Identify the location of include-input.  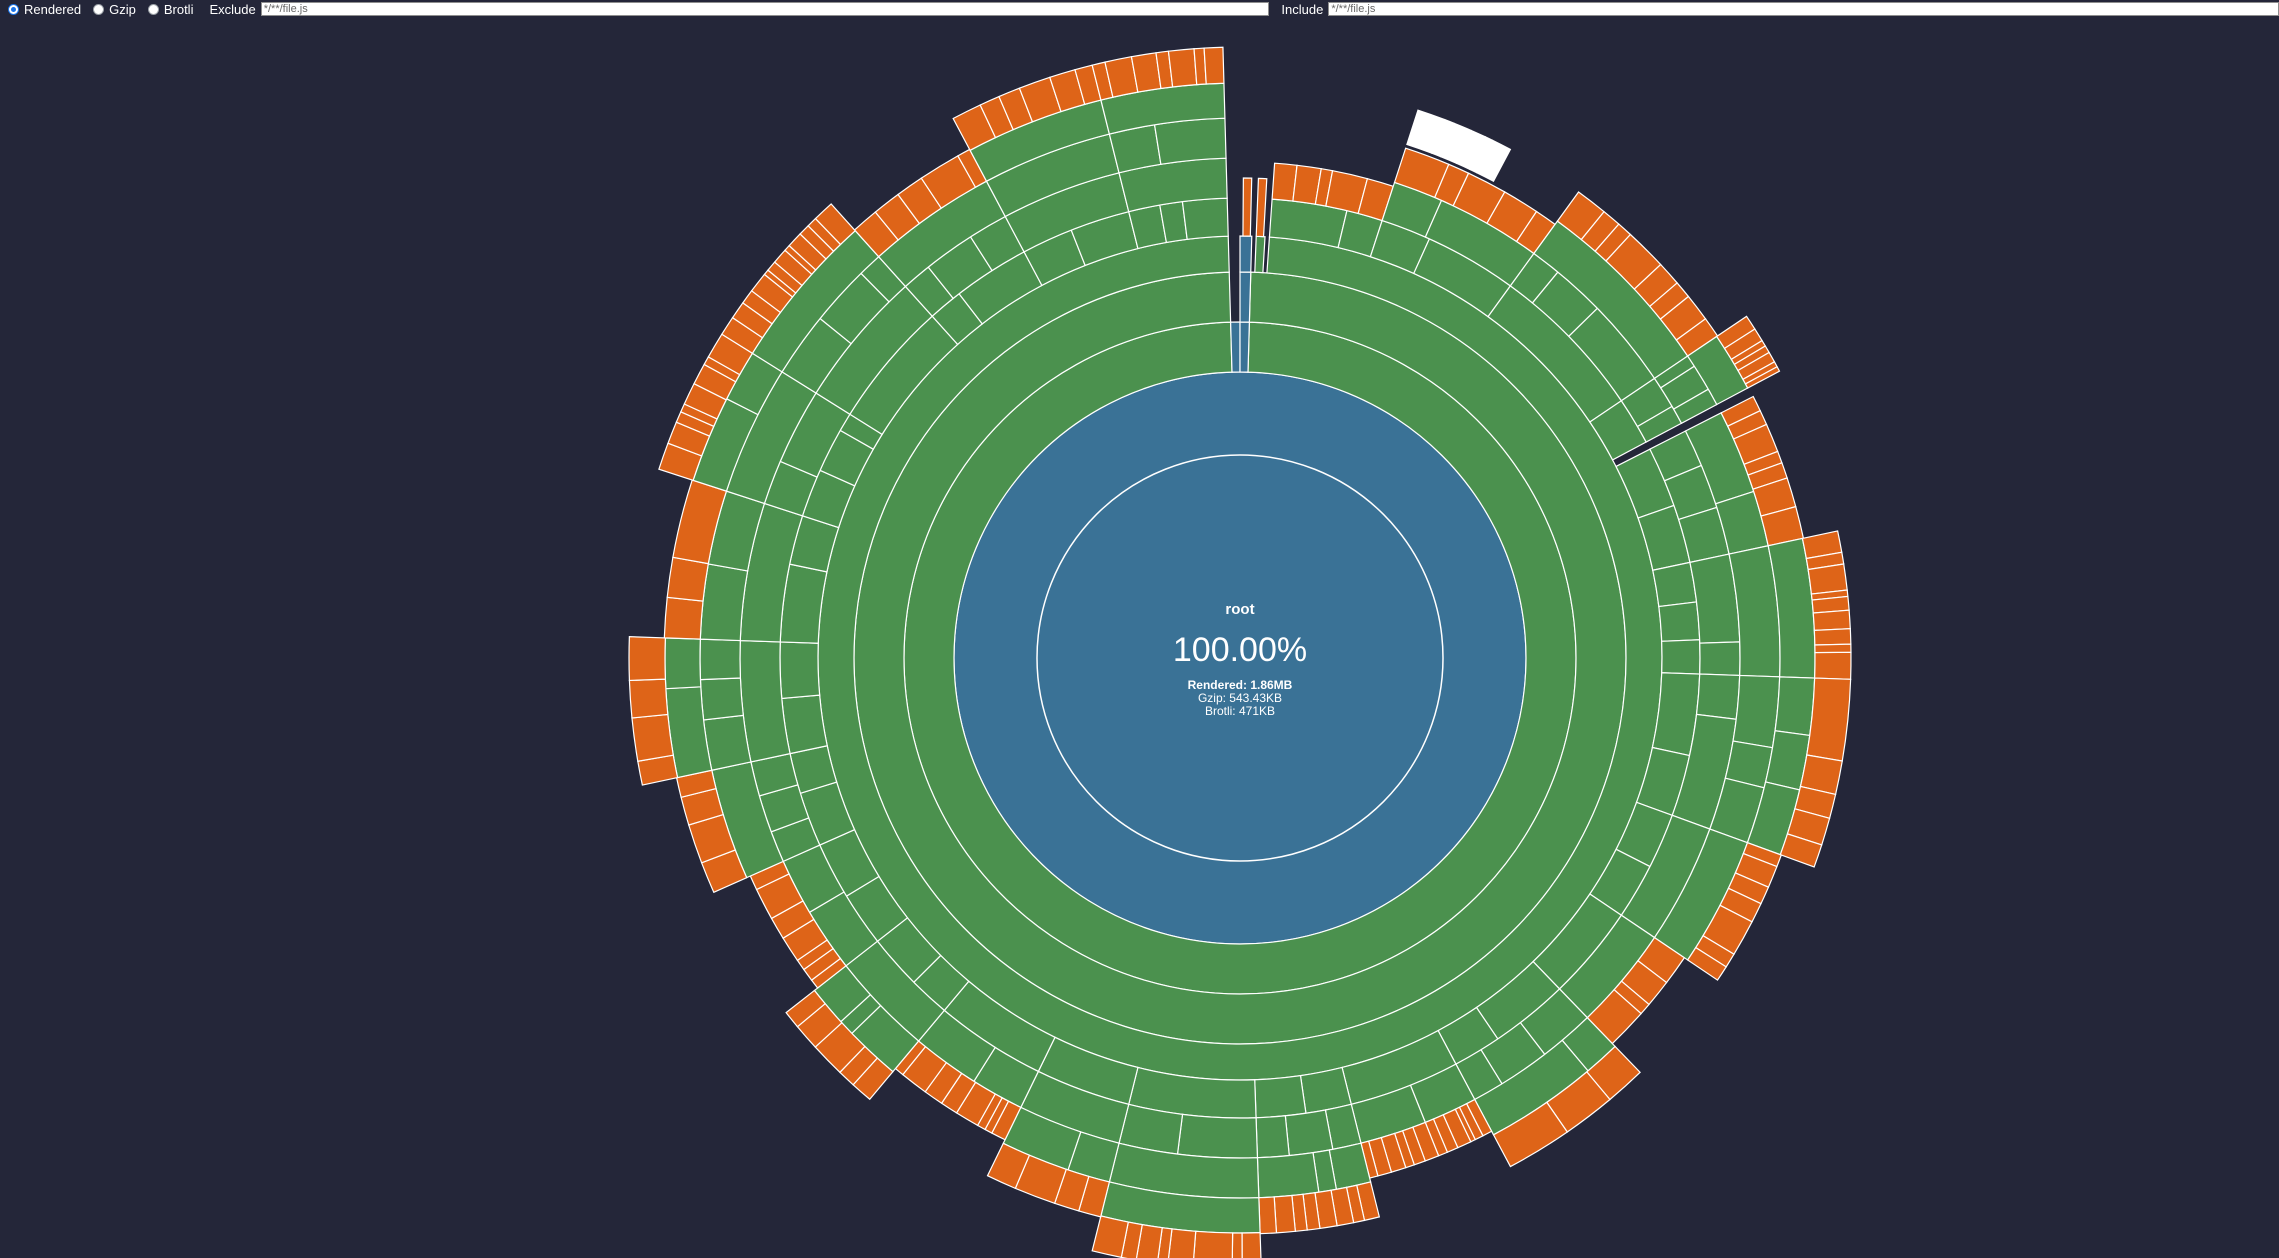
(1803, 9).